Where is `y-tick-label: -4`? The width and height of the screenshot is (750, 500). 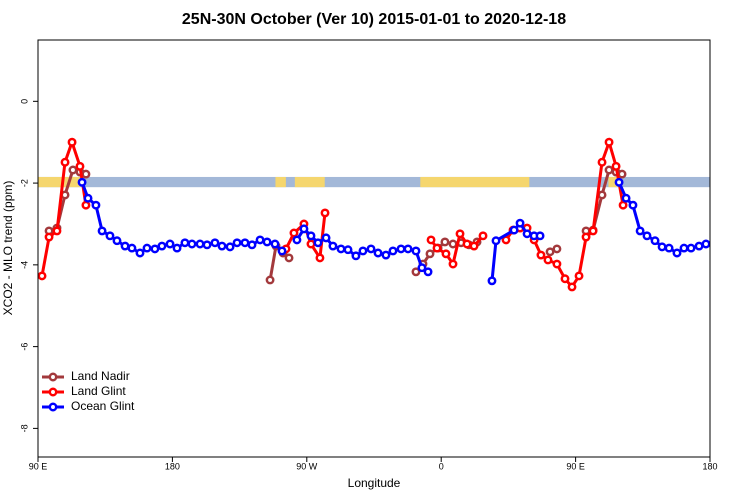
y-tick-label: -4 is located at coordinates (24, 265).